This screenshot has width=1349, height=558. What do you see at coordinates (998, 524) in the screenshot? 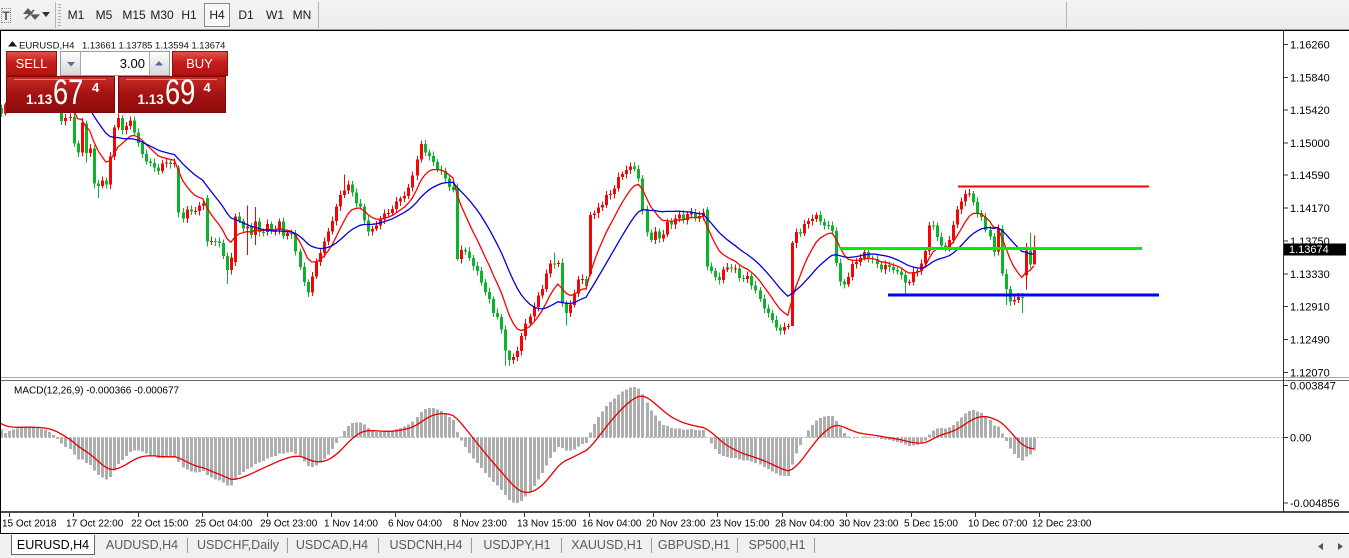
I see `svg-text: 10 Dec 07:00` at bounding box center [998, 524].